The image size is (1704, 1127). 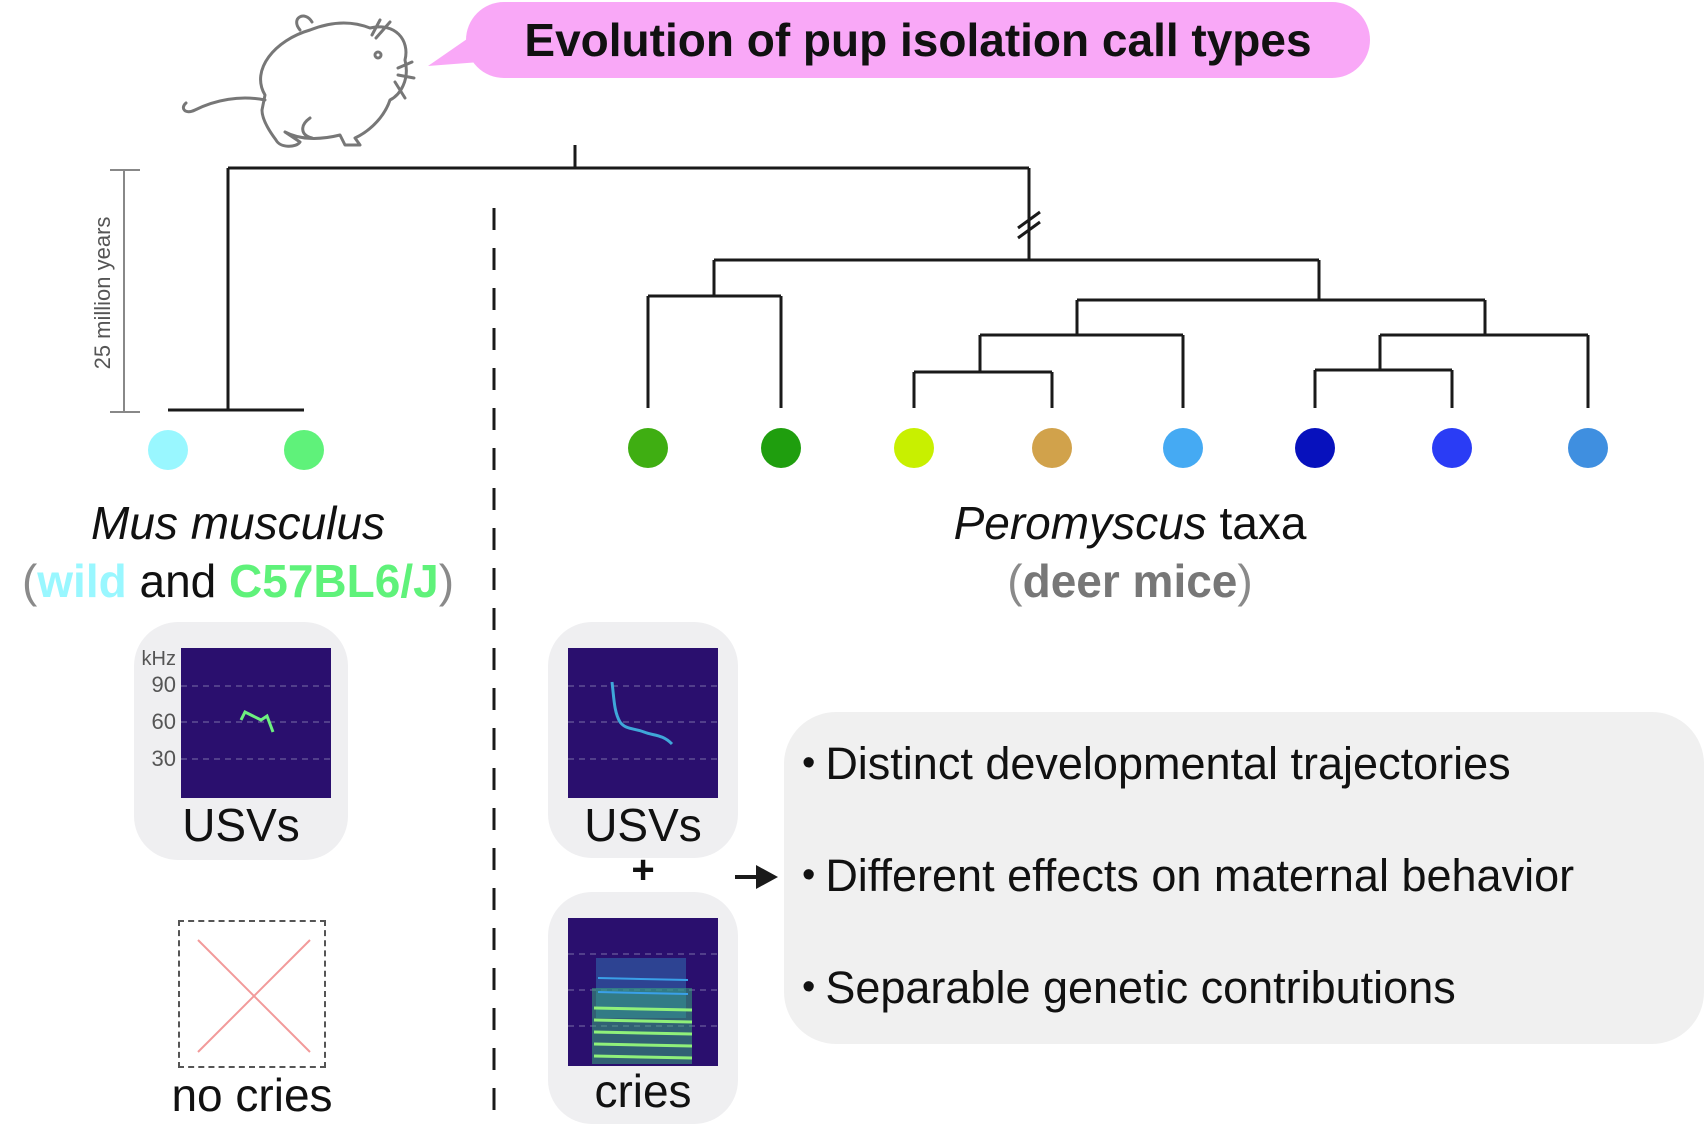 I want to click on mus-usv-trace, so click(x=256, y=722).